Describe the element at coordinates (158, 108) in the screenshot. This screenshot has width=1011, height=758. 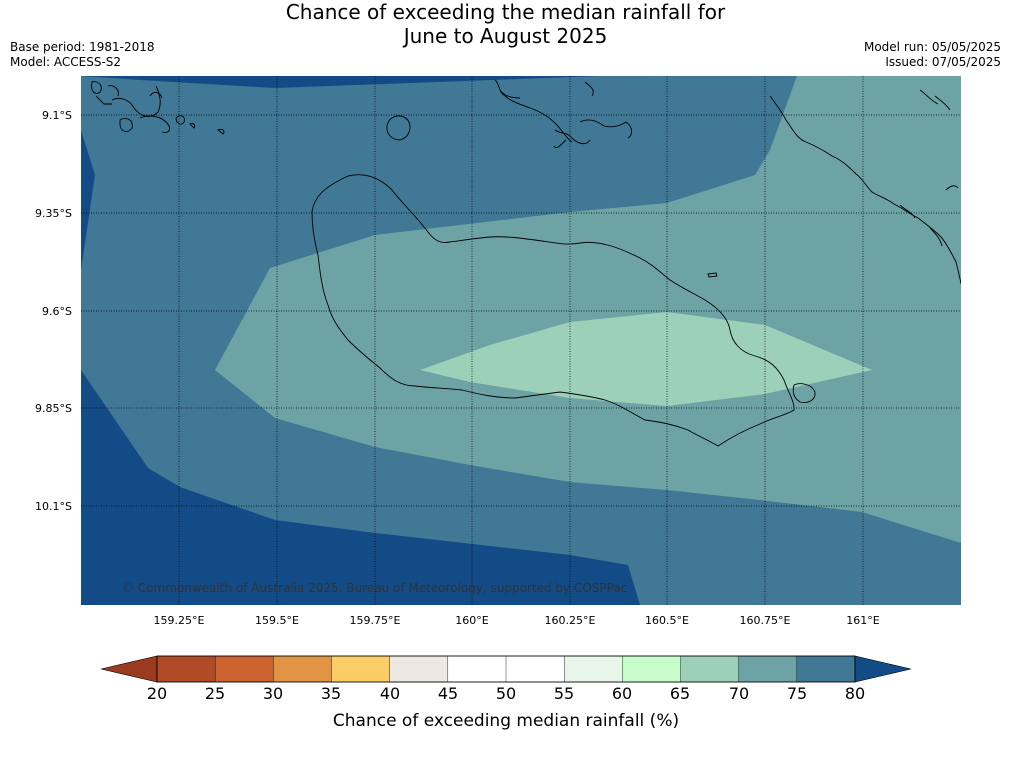
I see `coastline-nw-islands` at that location.